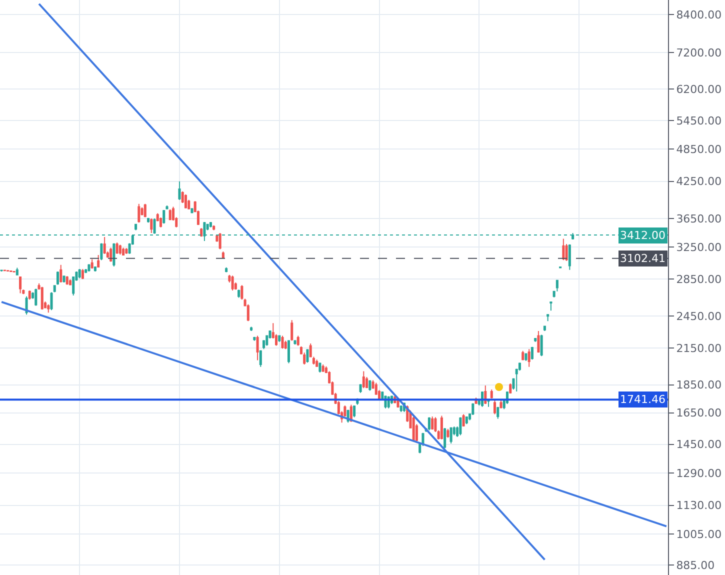 The width and height of the screenshot is (725, 575). What do you see at coordinates (699, 316) in the screenshot?
I see `y-tick-label: 2450.00` at bounding box center [699, 316].